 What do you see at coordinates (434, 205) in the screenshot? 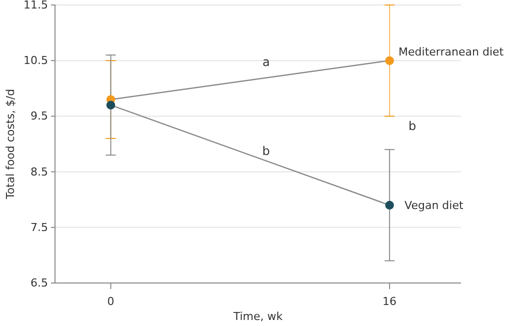
I see `series-label: Vegan diet` at bounding box center [434, 205].